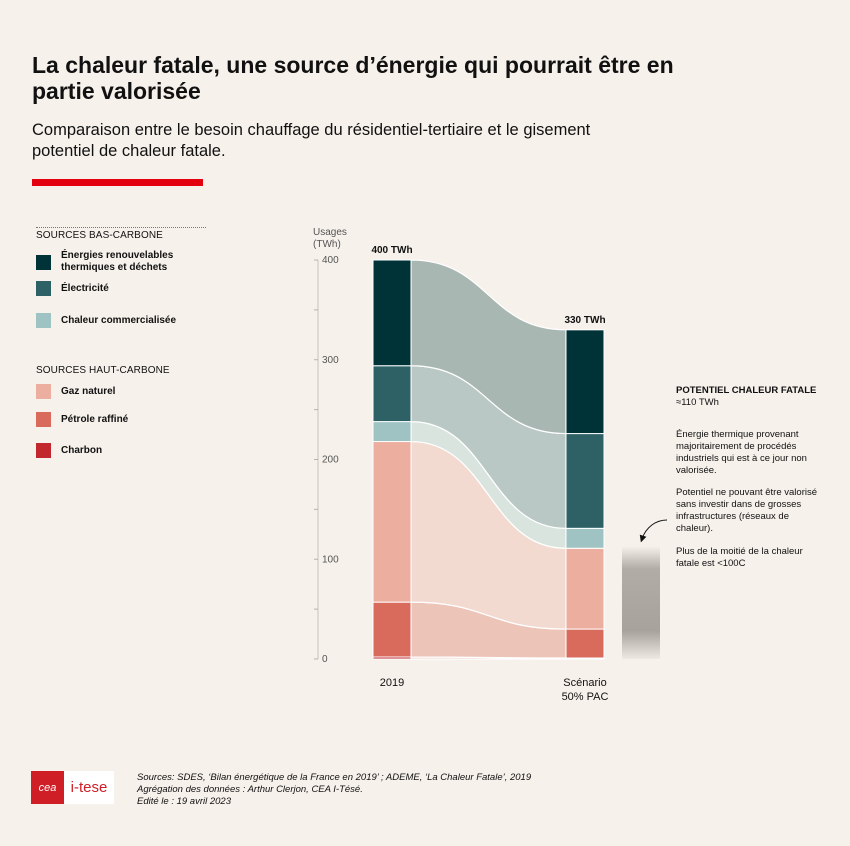  Describe the element at coordinates (584, 320) in the screenshot. I see `column-total-label: 330 TWh` at that location.